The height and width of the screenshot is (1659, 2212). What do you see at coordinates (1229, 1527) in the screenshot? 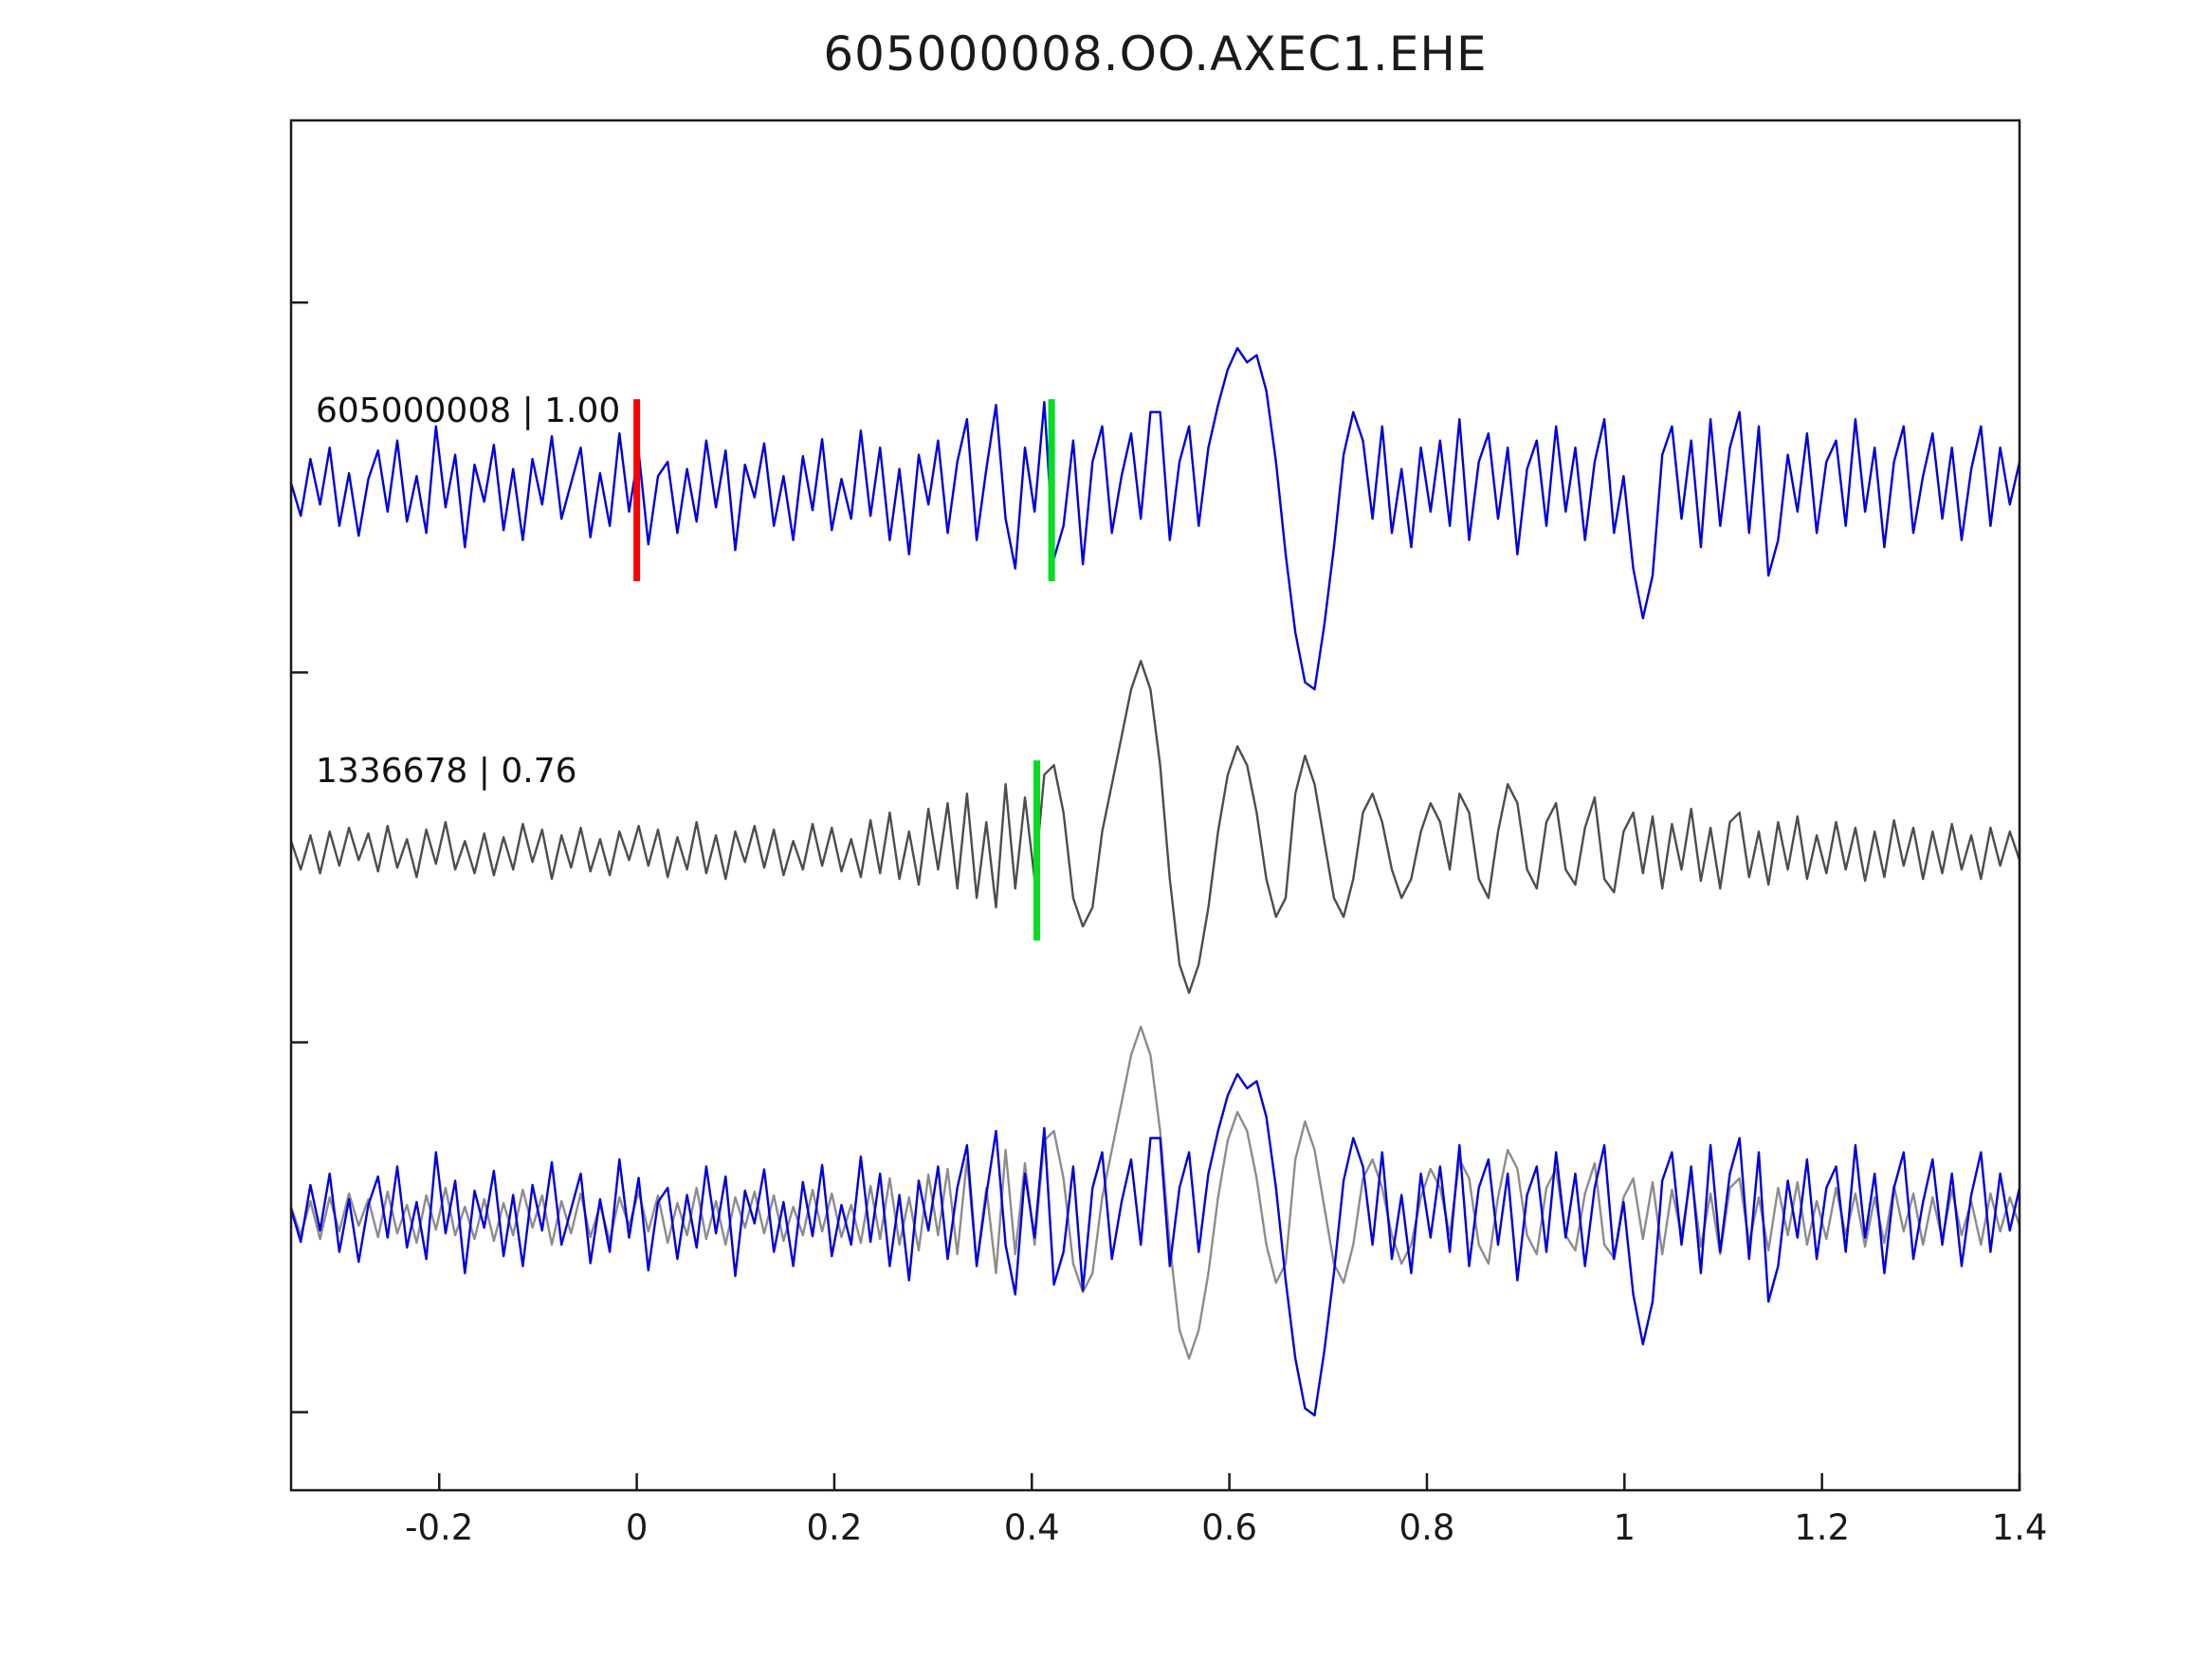
I see `x-tick-label: 0.6` at bounding box center [1229, 1527].